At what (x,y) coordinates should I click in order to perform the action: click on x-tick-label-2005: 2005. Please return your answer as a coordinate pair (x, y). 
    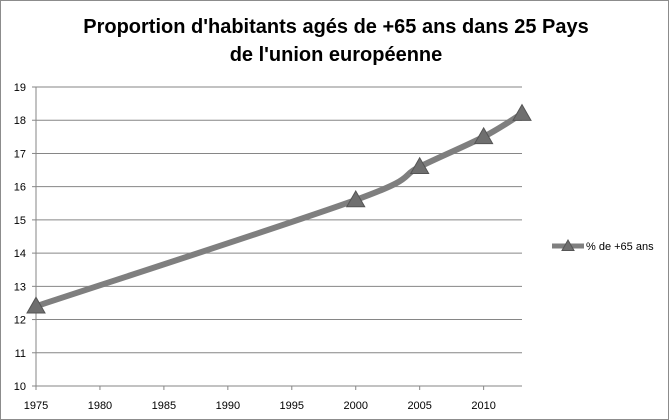
    Looking at the image, I should click on (419, 406).